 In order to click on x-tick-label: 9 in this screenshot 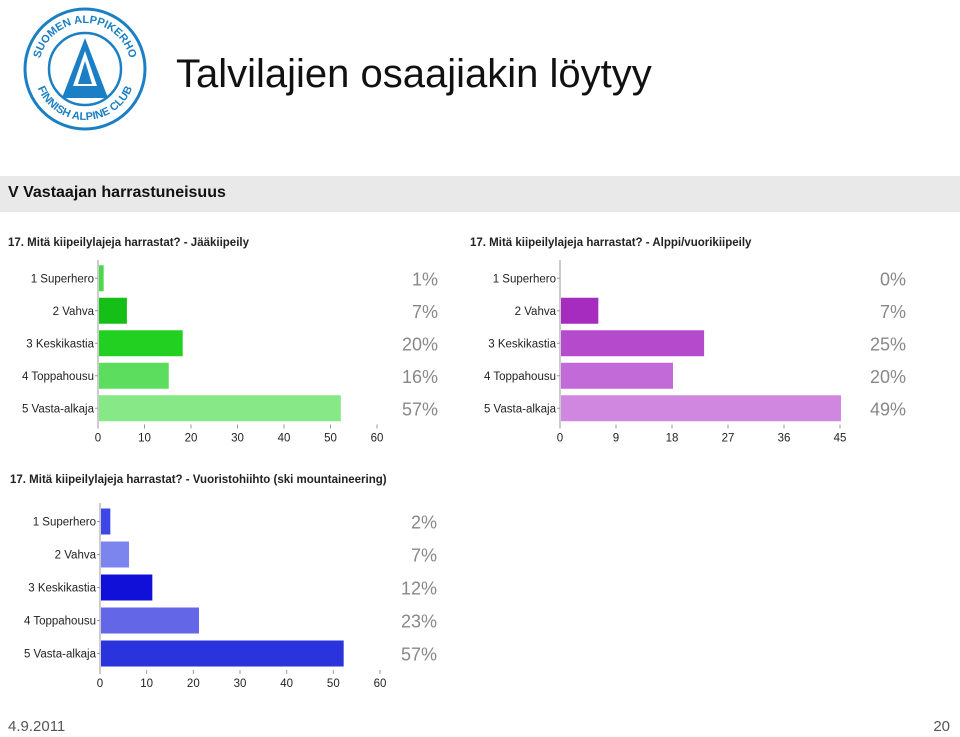, I will do `click(616, 439)`.